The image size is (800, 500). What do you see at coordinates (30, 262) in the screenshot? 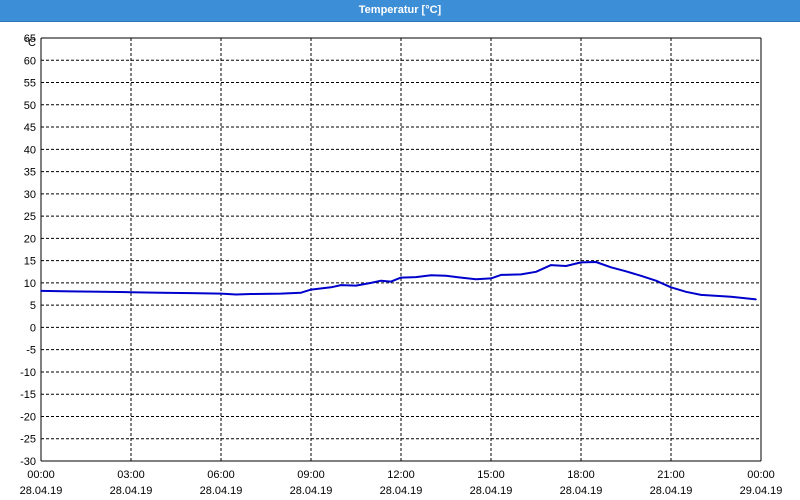
I see `y-tick-label: 15` at bounding box center [30, 262].